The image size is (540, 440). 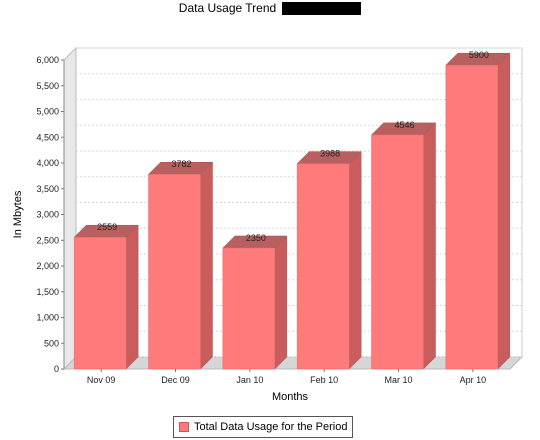 What do you see at coordinates (101, 380) in the screenshot?
I see `x-tick-label: Nov 09` at bounding box center [101, 380].